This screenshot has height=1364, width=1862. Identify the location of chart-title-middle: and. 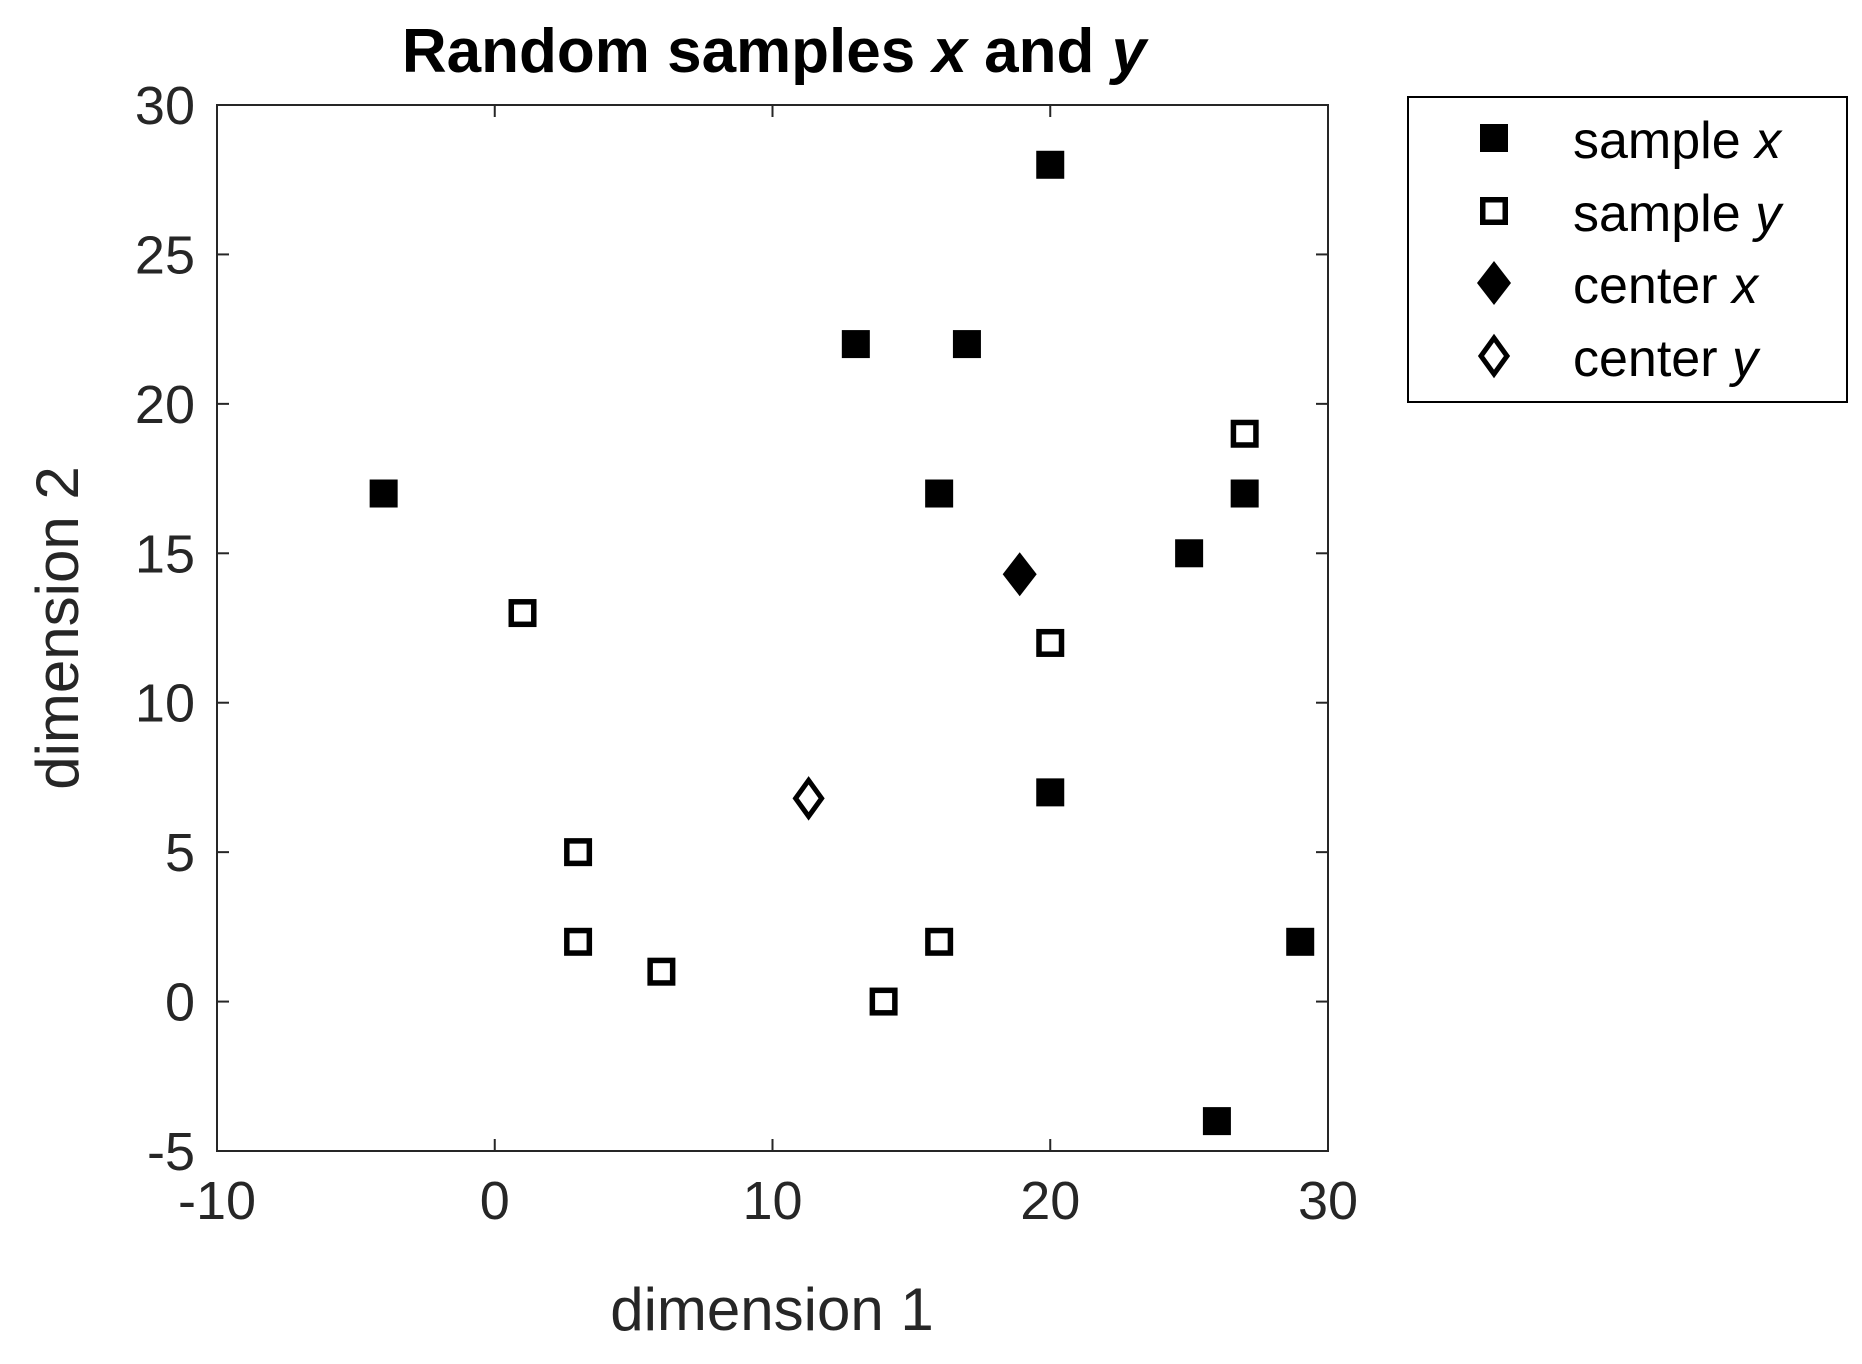
(1039, 51).